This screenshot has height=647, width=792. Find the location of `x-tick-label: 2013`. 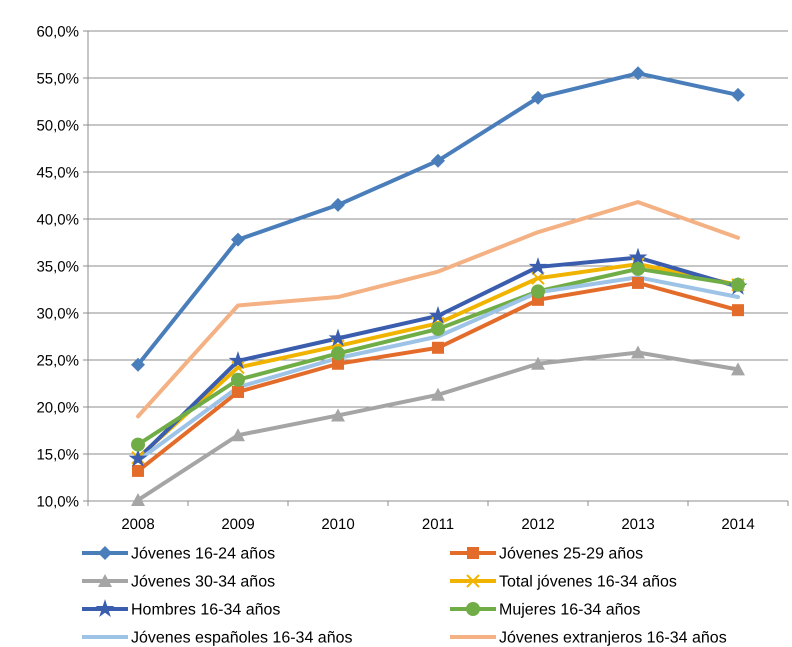

x-tick-label: 2013 is located at coordinates (638, 524).